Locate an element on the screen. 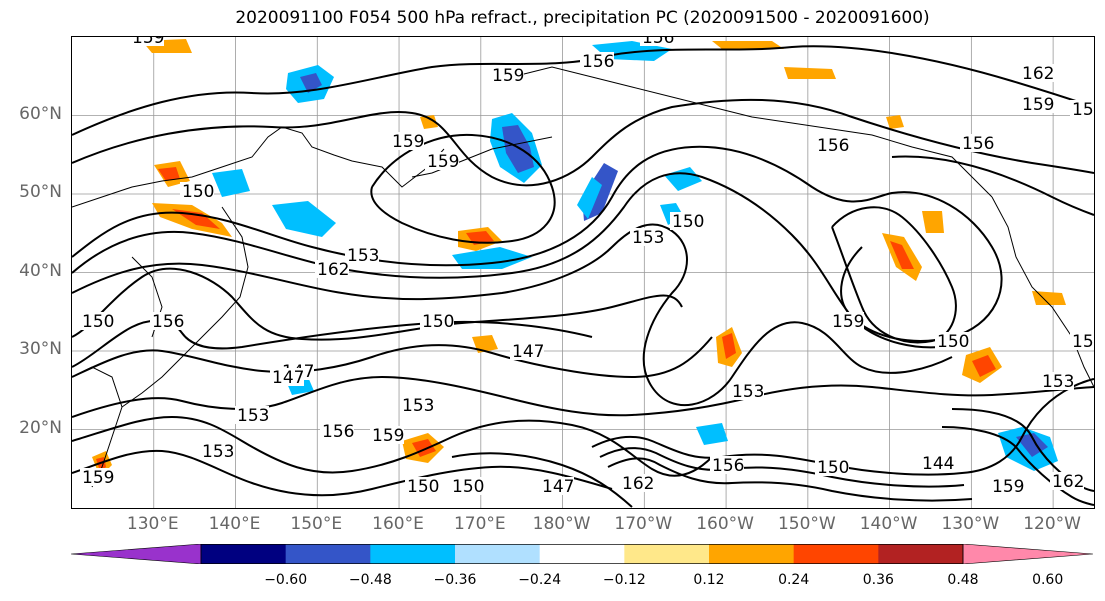 The image size is (1105, 601). colorbar-tick-label: −0.36 is located at coordinates (455, 580).